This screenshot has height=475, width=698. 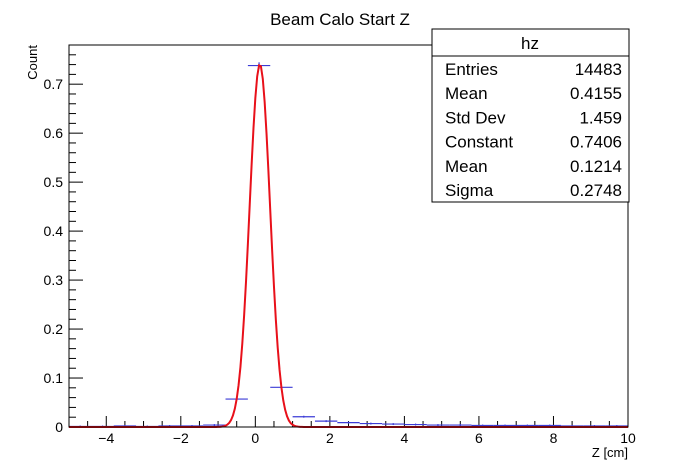 What do you see at coordinates (330, 438) in the screenshot?
I see `x-tick-label: 2` at bounding box center [330, 438].